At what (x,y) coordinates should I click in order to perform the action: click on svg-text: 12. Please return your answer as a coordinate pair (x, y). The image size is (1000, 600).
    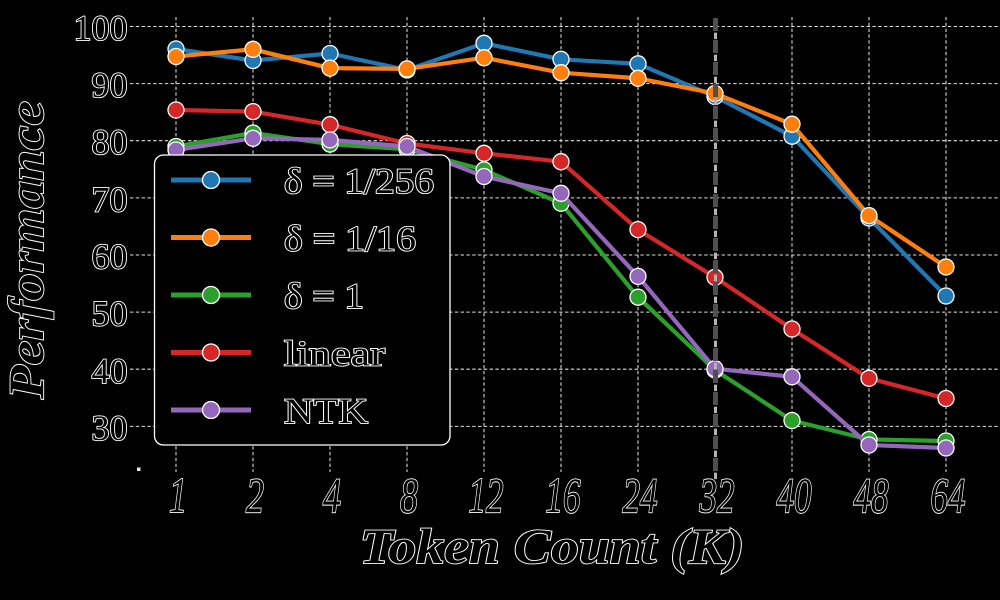
    Looking at the image, I should click on (486, 495).